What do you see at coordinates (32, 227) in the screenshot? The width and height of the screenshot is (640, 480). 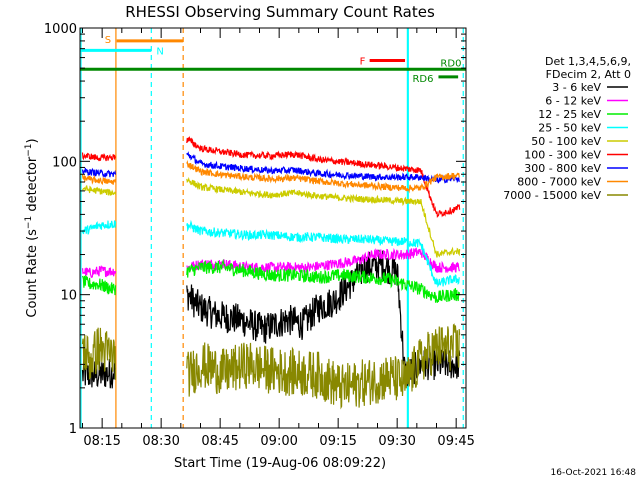 I see `y-axis-label: Count Rate (s−1 detector−1)` at bounding box center [32, 227].